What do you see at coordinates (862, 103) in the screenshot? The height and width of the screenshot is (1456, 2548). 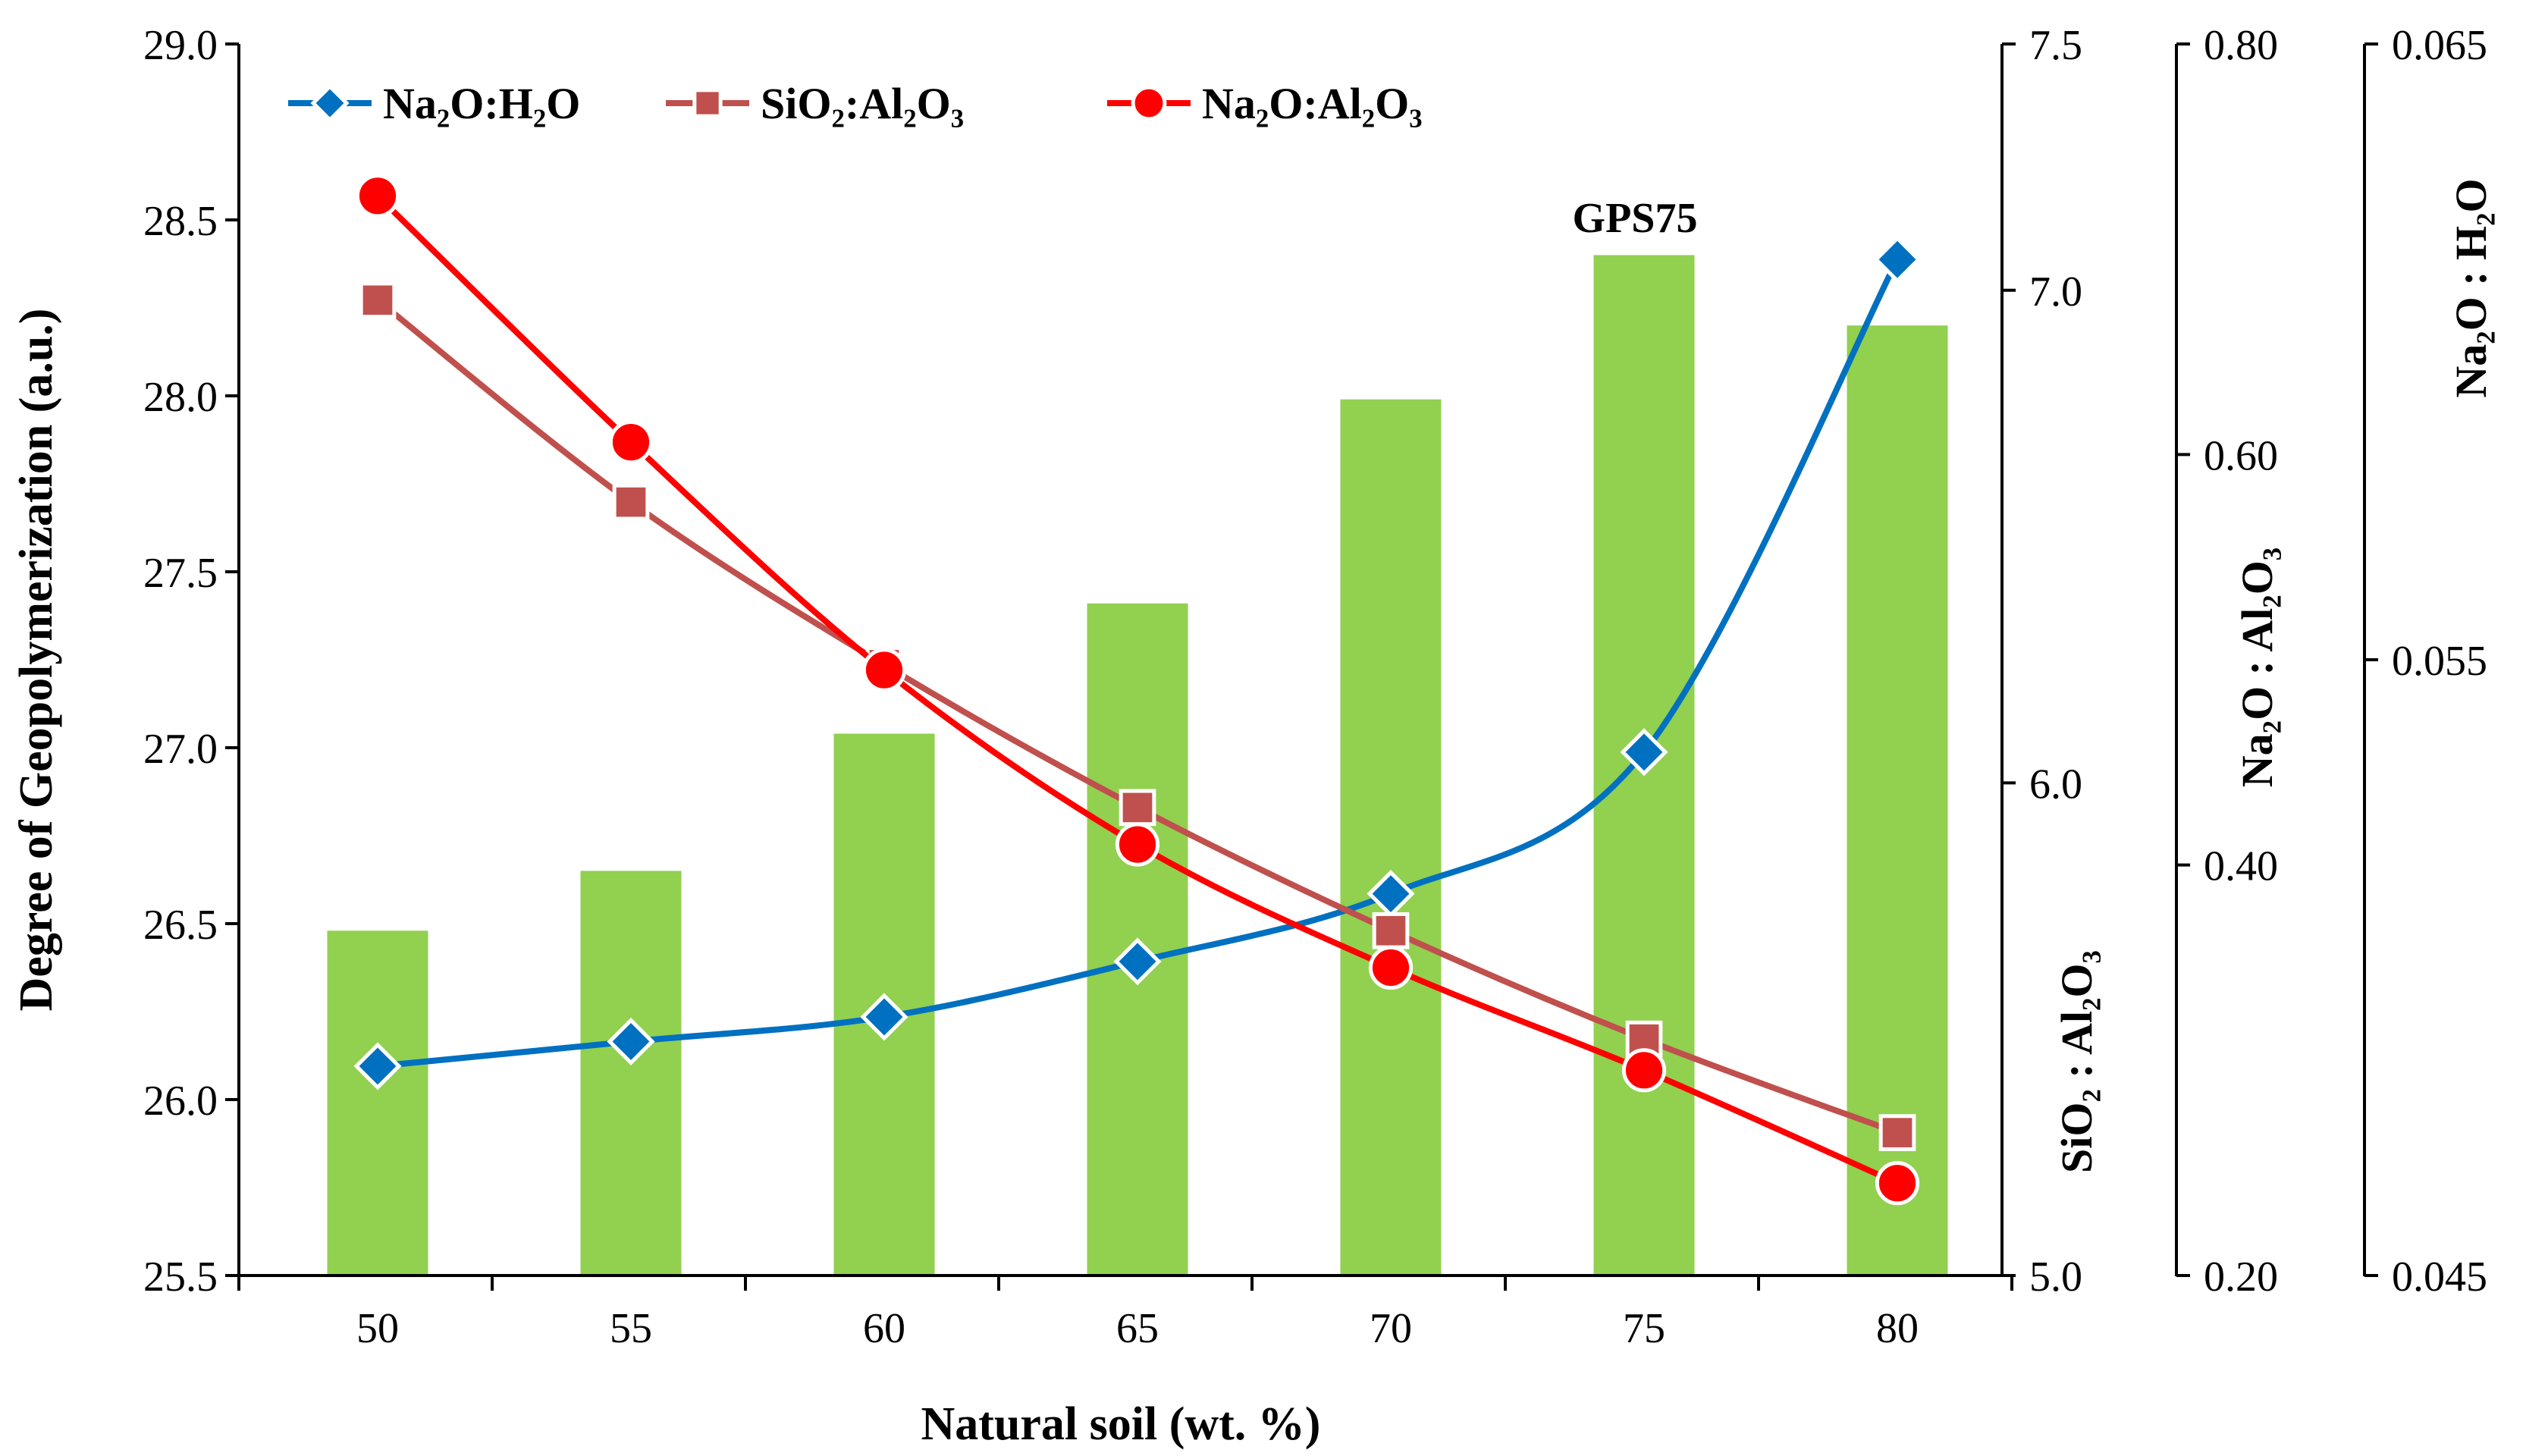 I see `legend-label: SiO₂:Al₂O₃` at bounding box center [862, 103].